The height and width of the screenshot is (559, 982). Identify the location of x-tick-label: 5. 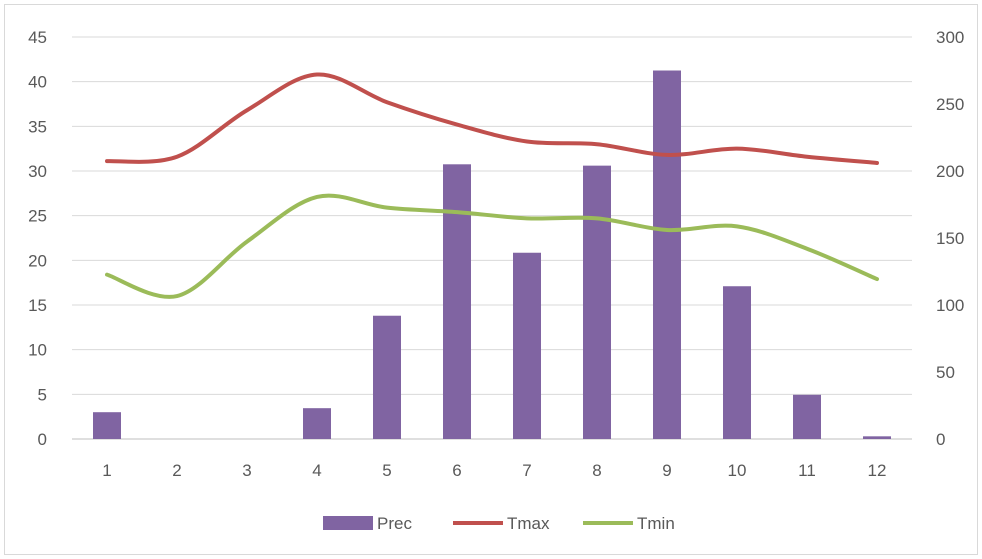
(386, 470).